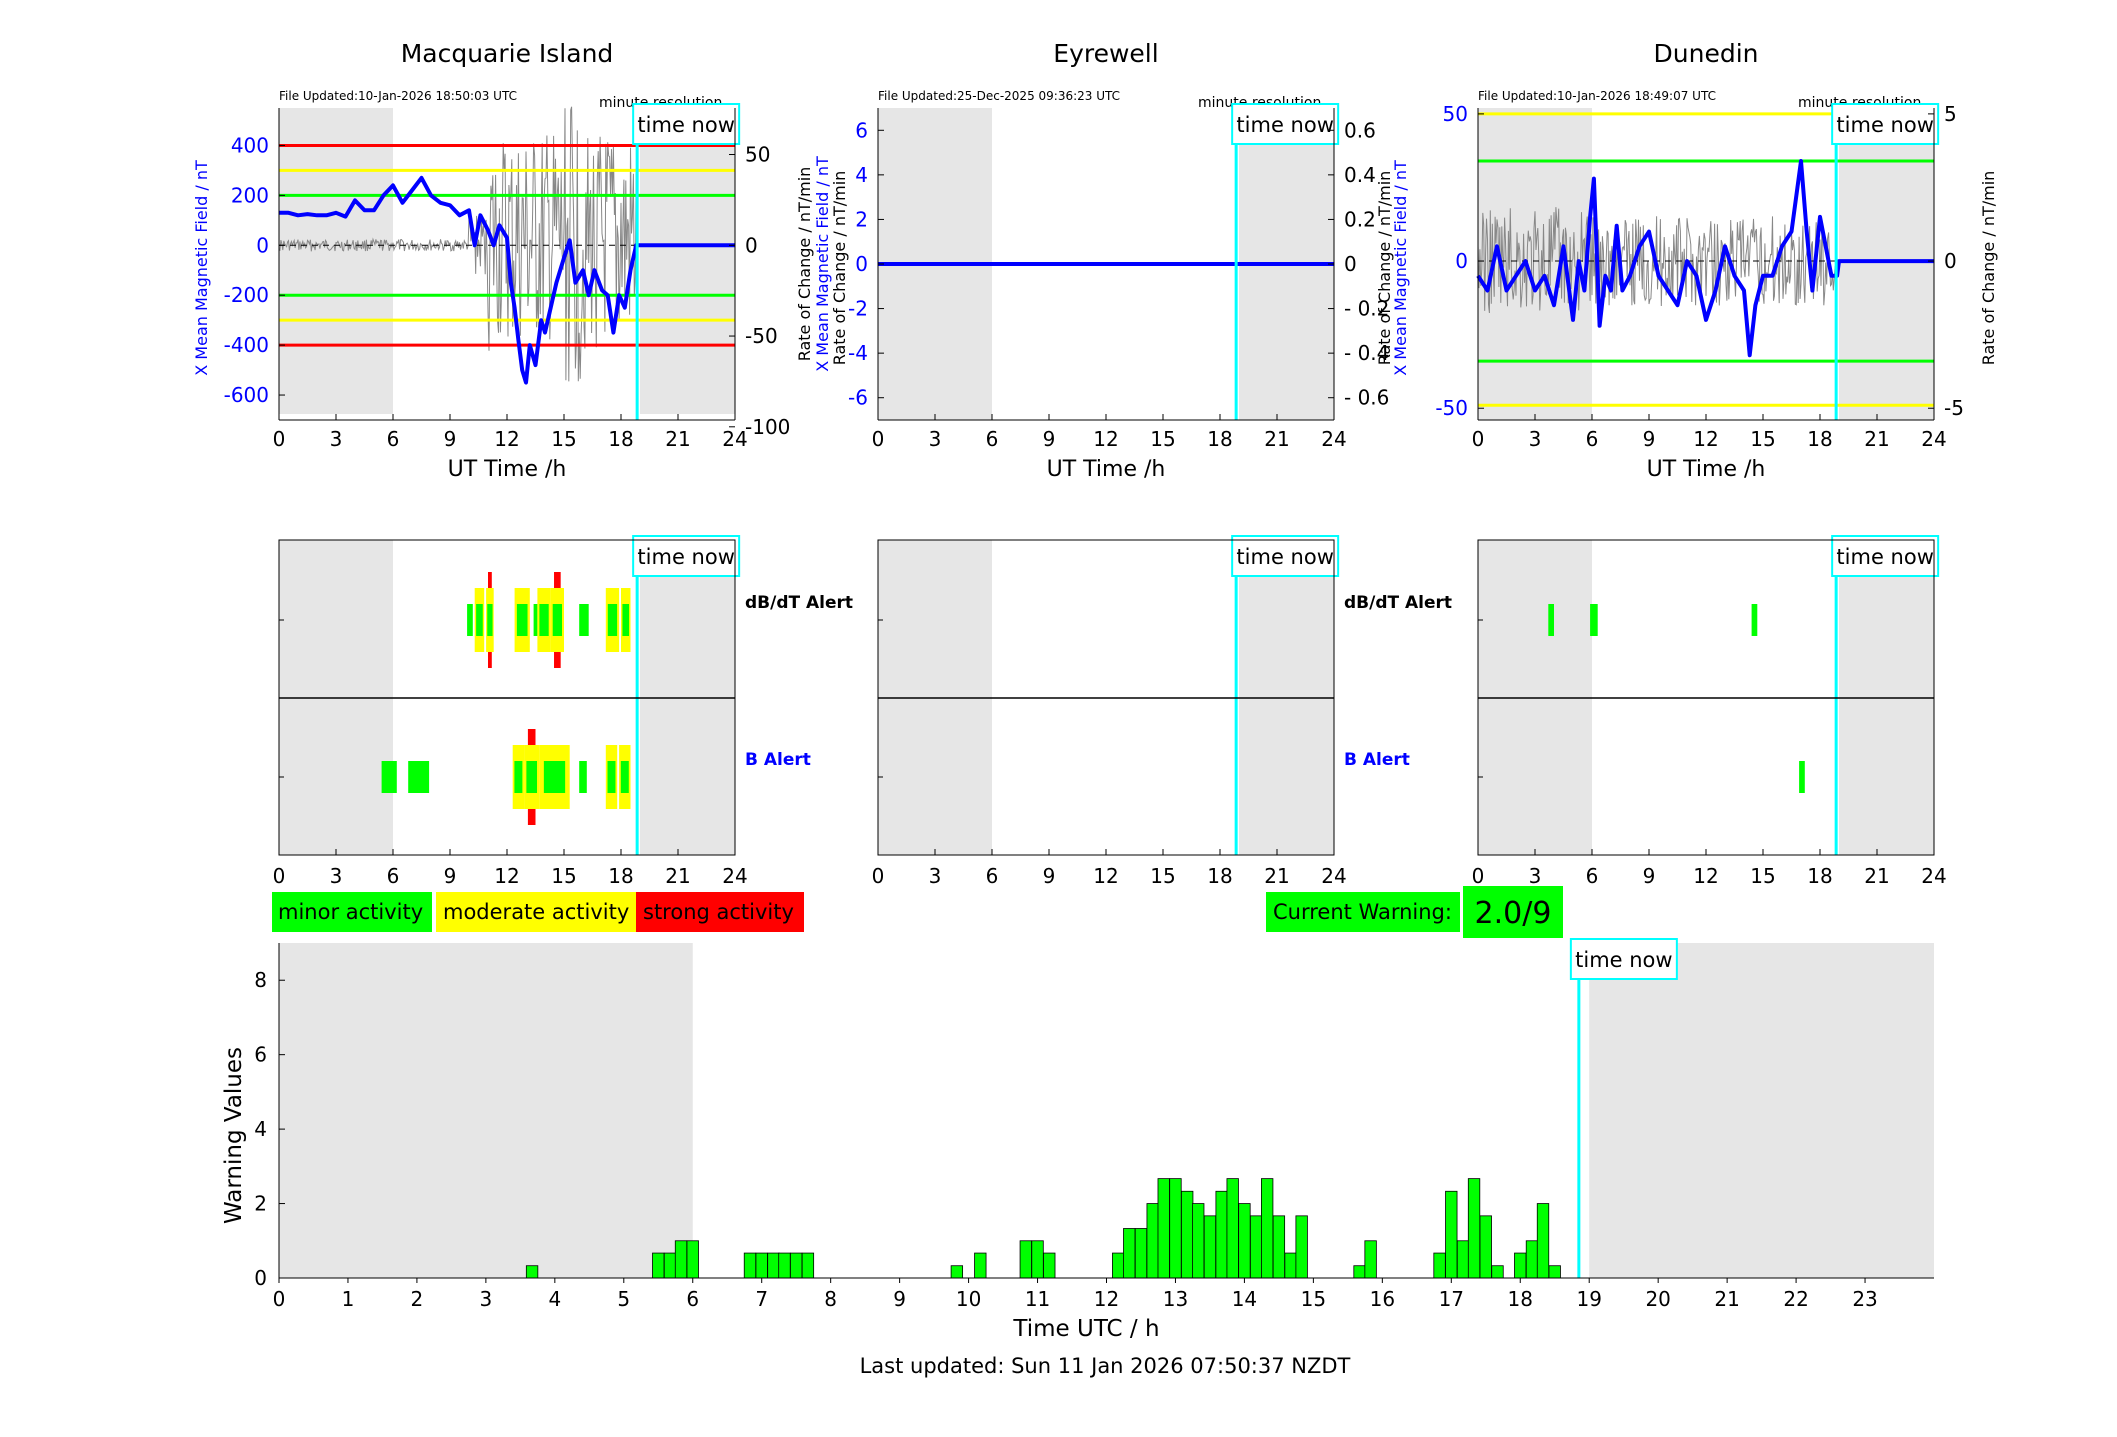  Describe the element at coordinates (757, 155) in the screenshot. I see `y-right-tick-label: 50` at that location.